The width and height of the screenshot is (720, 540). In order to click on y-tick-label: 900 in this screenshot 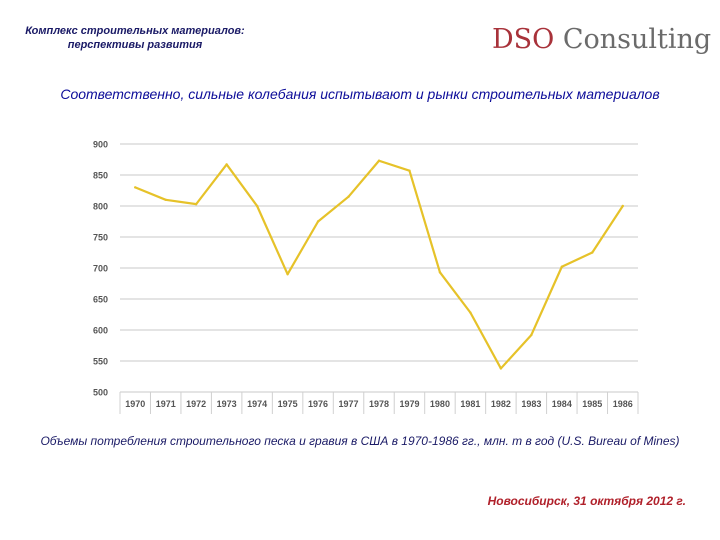, I will do `click(100, 145)`.